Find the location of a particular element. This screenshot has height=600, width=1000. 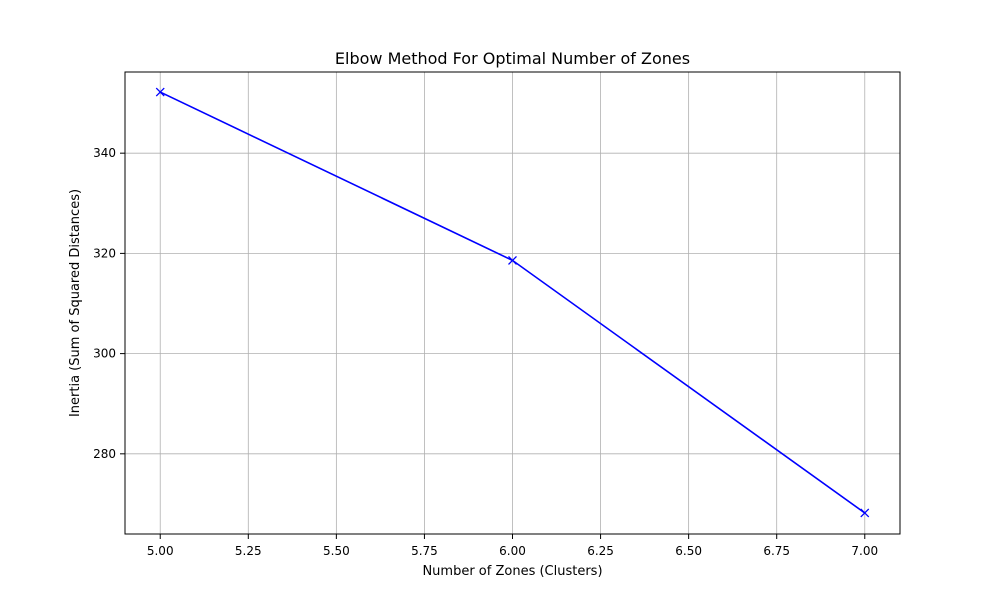

x-tick-label: 6.25 is located at coordinates (600, 551).